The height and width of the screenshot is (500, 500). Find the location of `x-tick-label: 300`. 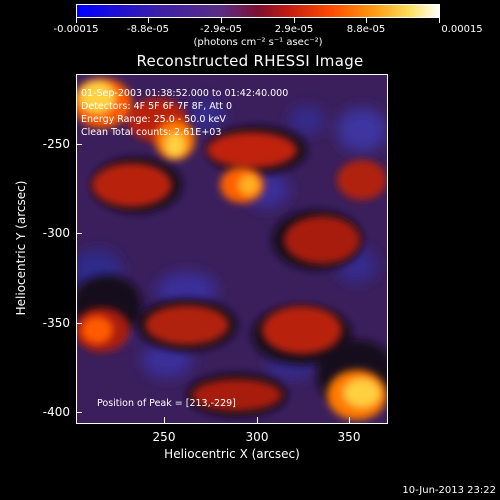

x-tick-label: 300 is located at coordinates (257, 437).